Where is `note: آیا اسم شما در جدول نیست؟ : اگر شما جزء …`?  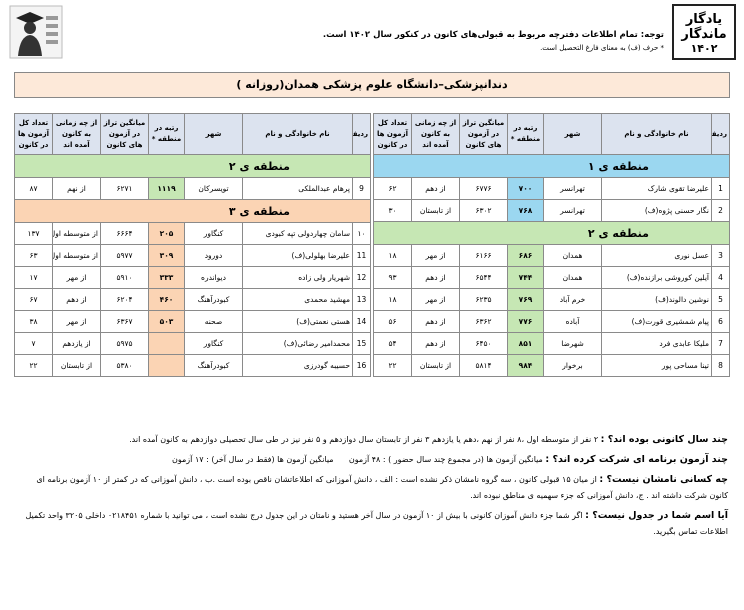
note: آیا اسم شما در جدول نیست؟ : اگر شما جزء … is located at coordinates (372, 524).